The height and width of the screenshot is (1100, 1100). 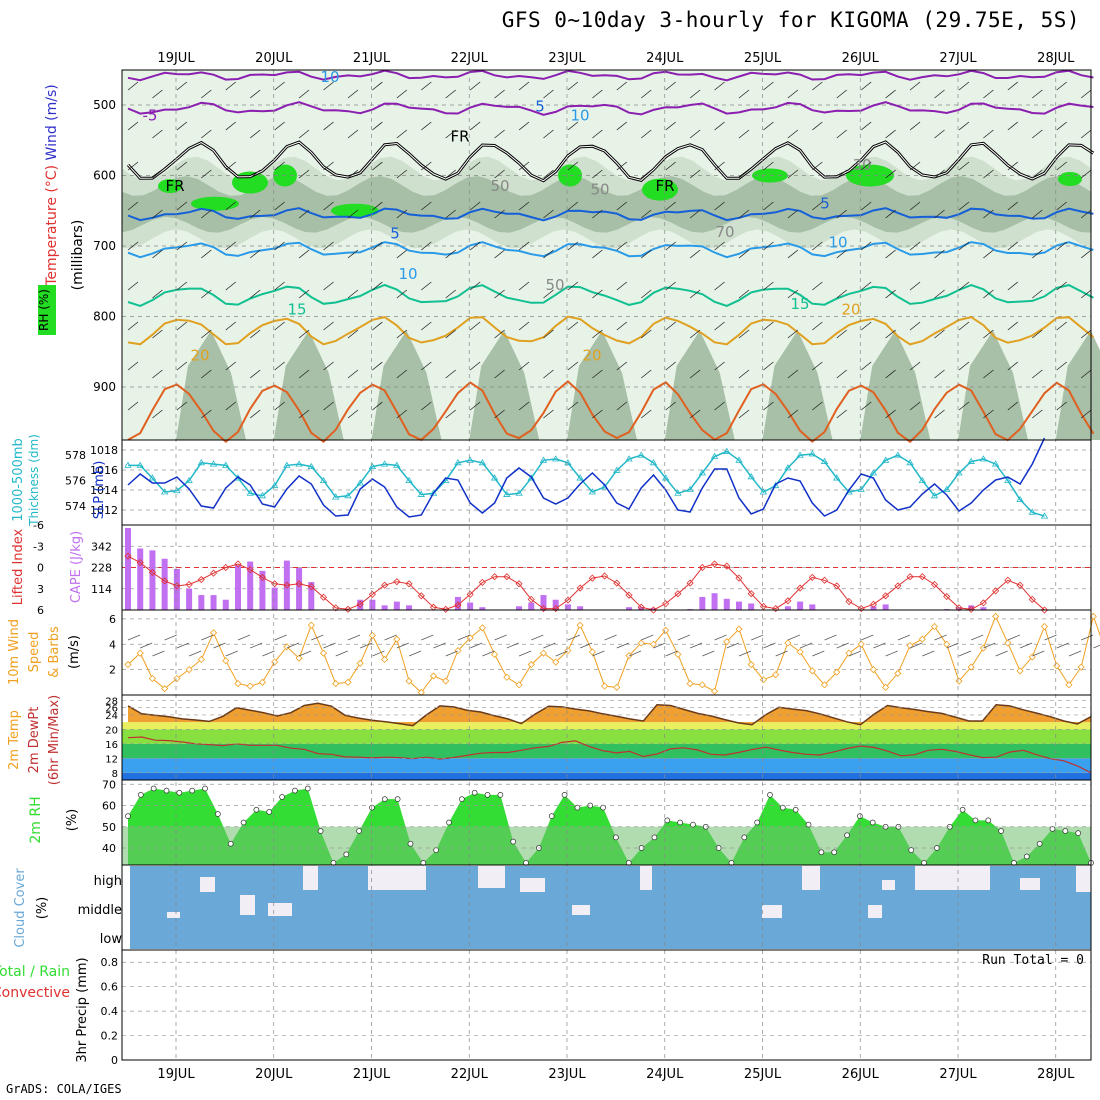 What do you see at coordinates (763, 1074) in the screenshot?
I see `bottom-day-label: 25JUL` at bounding box center [763, 1074].